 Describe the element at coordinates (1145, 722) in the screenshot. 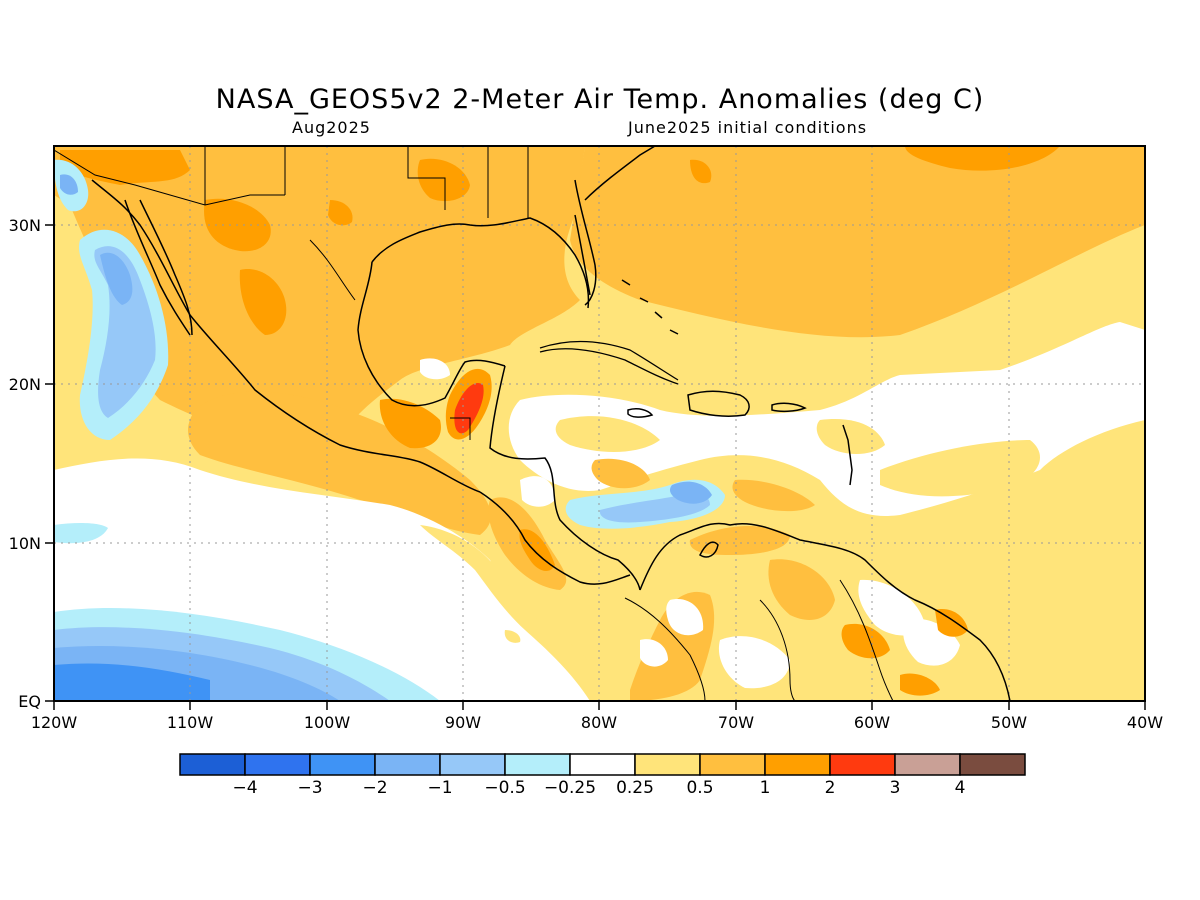

I see `lon-label-40w: 40W` at that location.